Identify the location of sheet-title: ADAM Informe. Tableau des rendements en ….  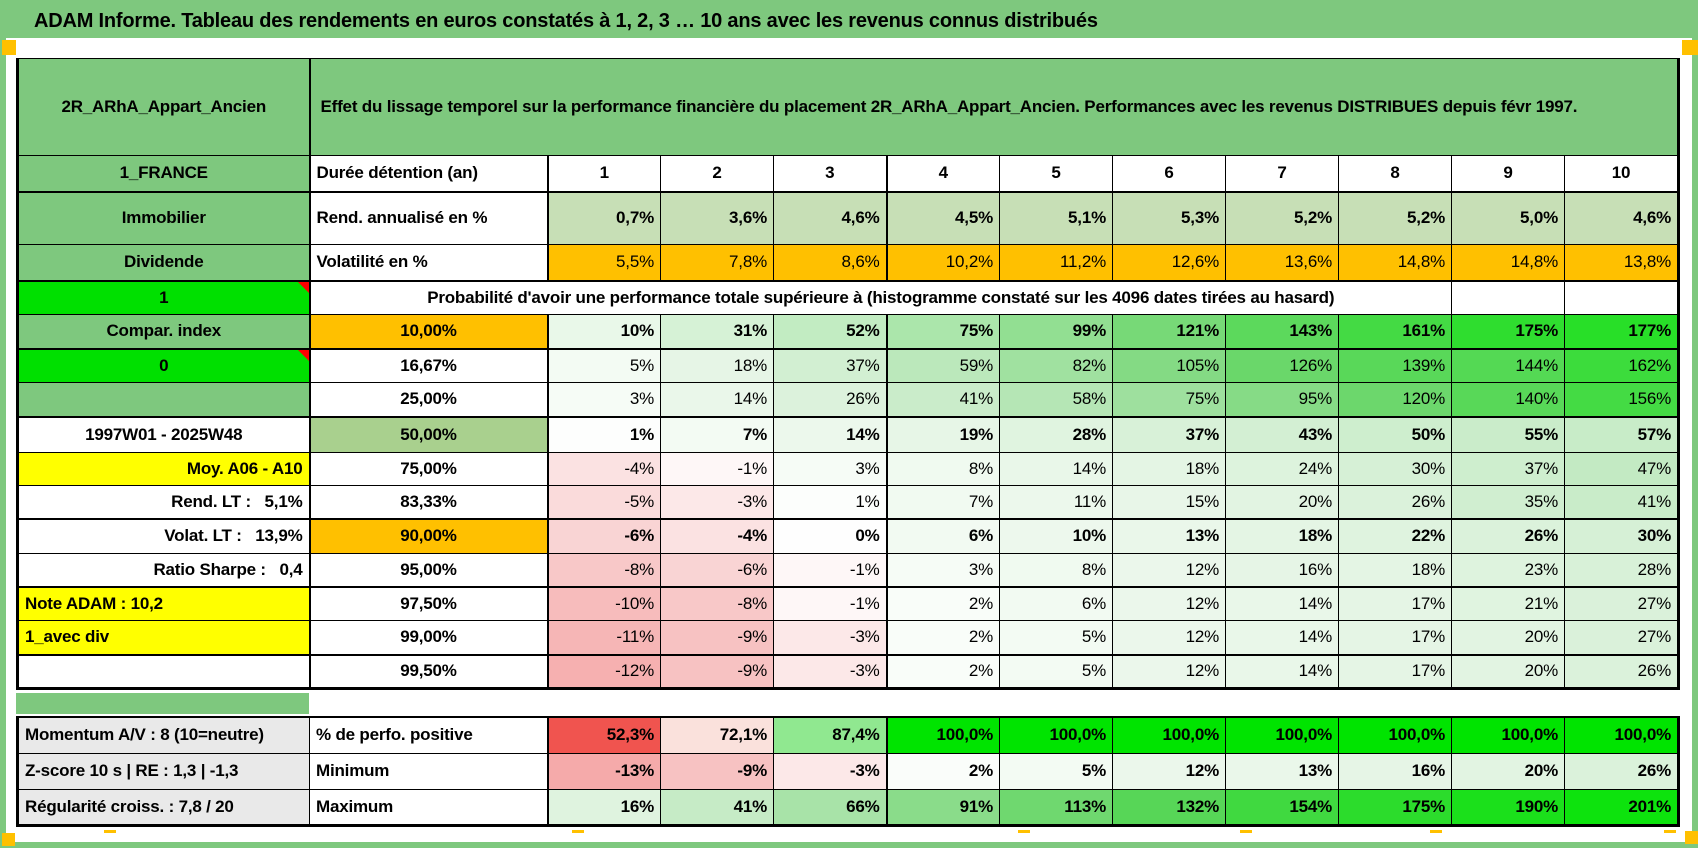
(849, 22).